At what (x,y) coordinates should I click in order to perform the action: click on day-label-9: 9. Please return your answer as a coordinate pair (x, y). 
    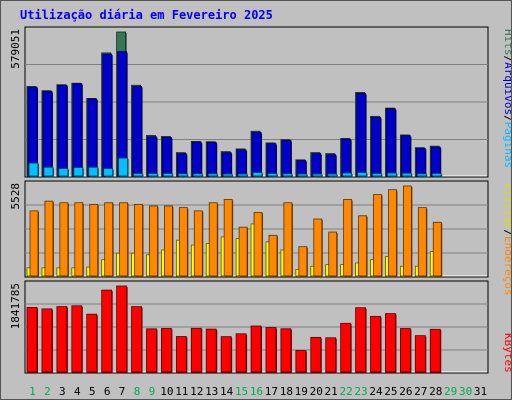
    Looking at the image, I should click on (152, 391).